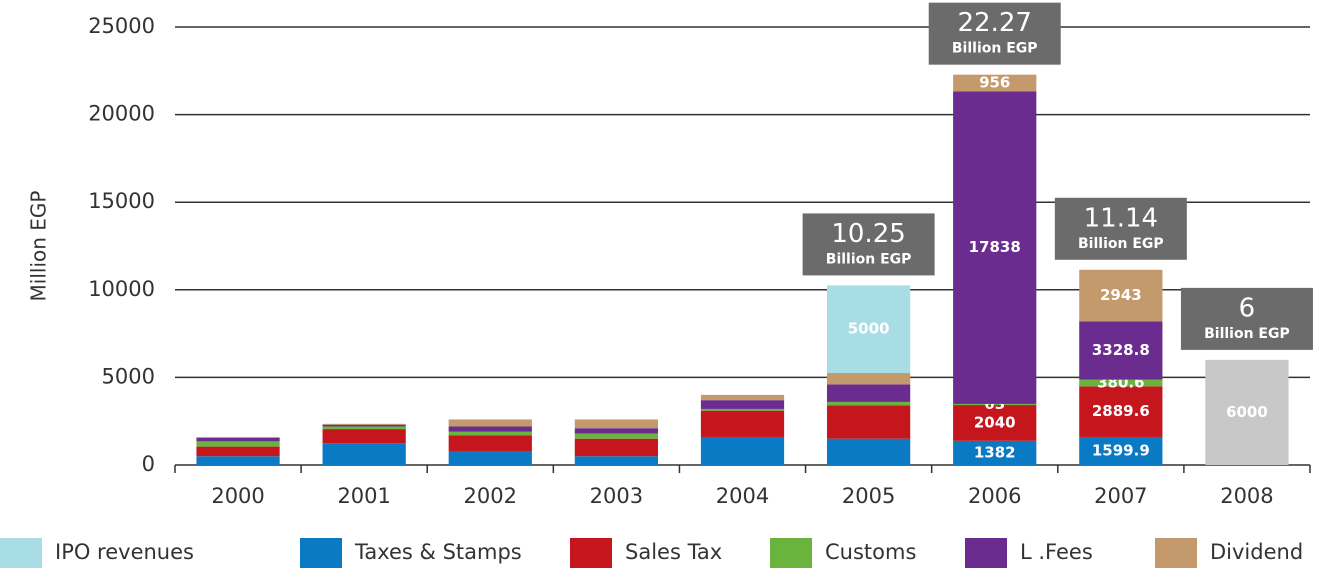 Image resolution: width=1317 pixels, height=570 pixels. I want to click on x-tick-label: 2004, so click(742, 496).